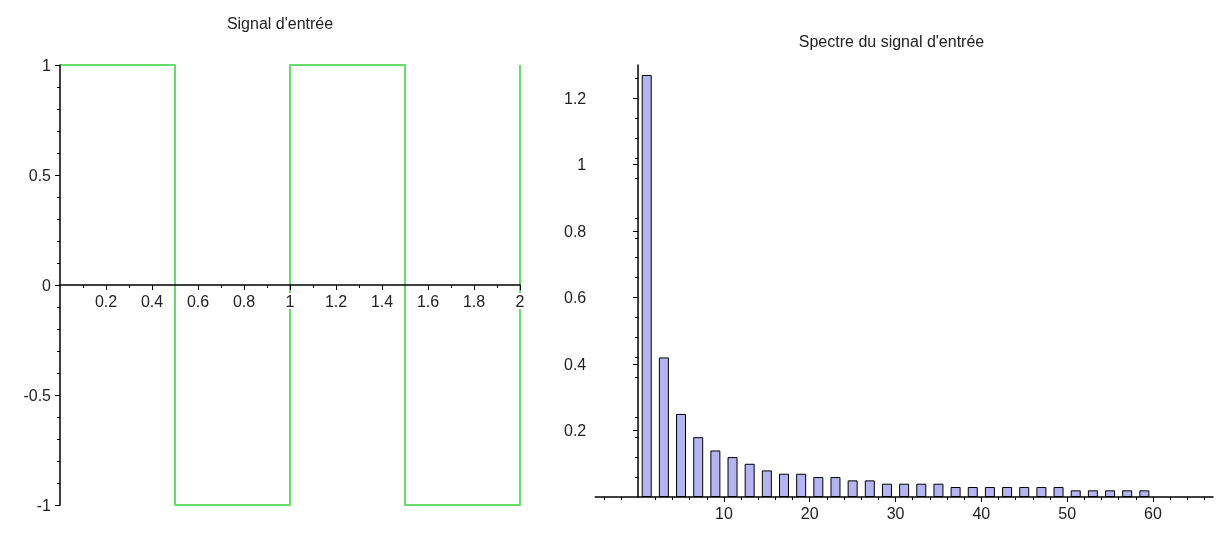  Describe the element at coordinates (428, 301) in the screenshot. I see `x-tick-label: 1.6` at that location.